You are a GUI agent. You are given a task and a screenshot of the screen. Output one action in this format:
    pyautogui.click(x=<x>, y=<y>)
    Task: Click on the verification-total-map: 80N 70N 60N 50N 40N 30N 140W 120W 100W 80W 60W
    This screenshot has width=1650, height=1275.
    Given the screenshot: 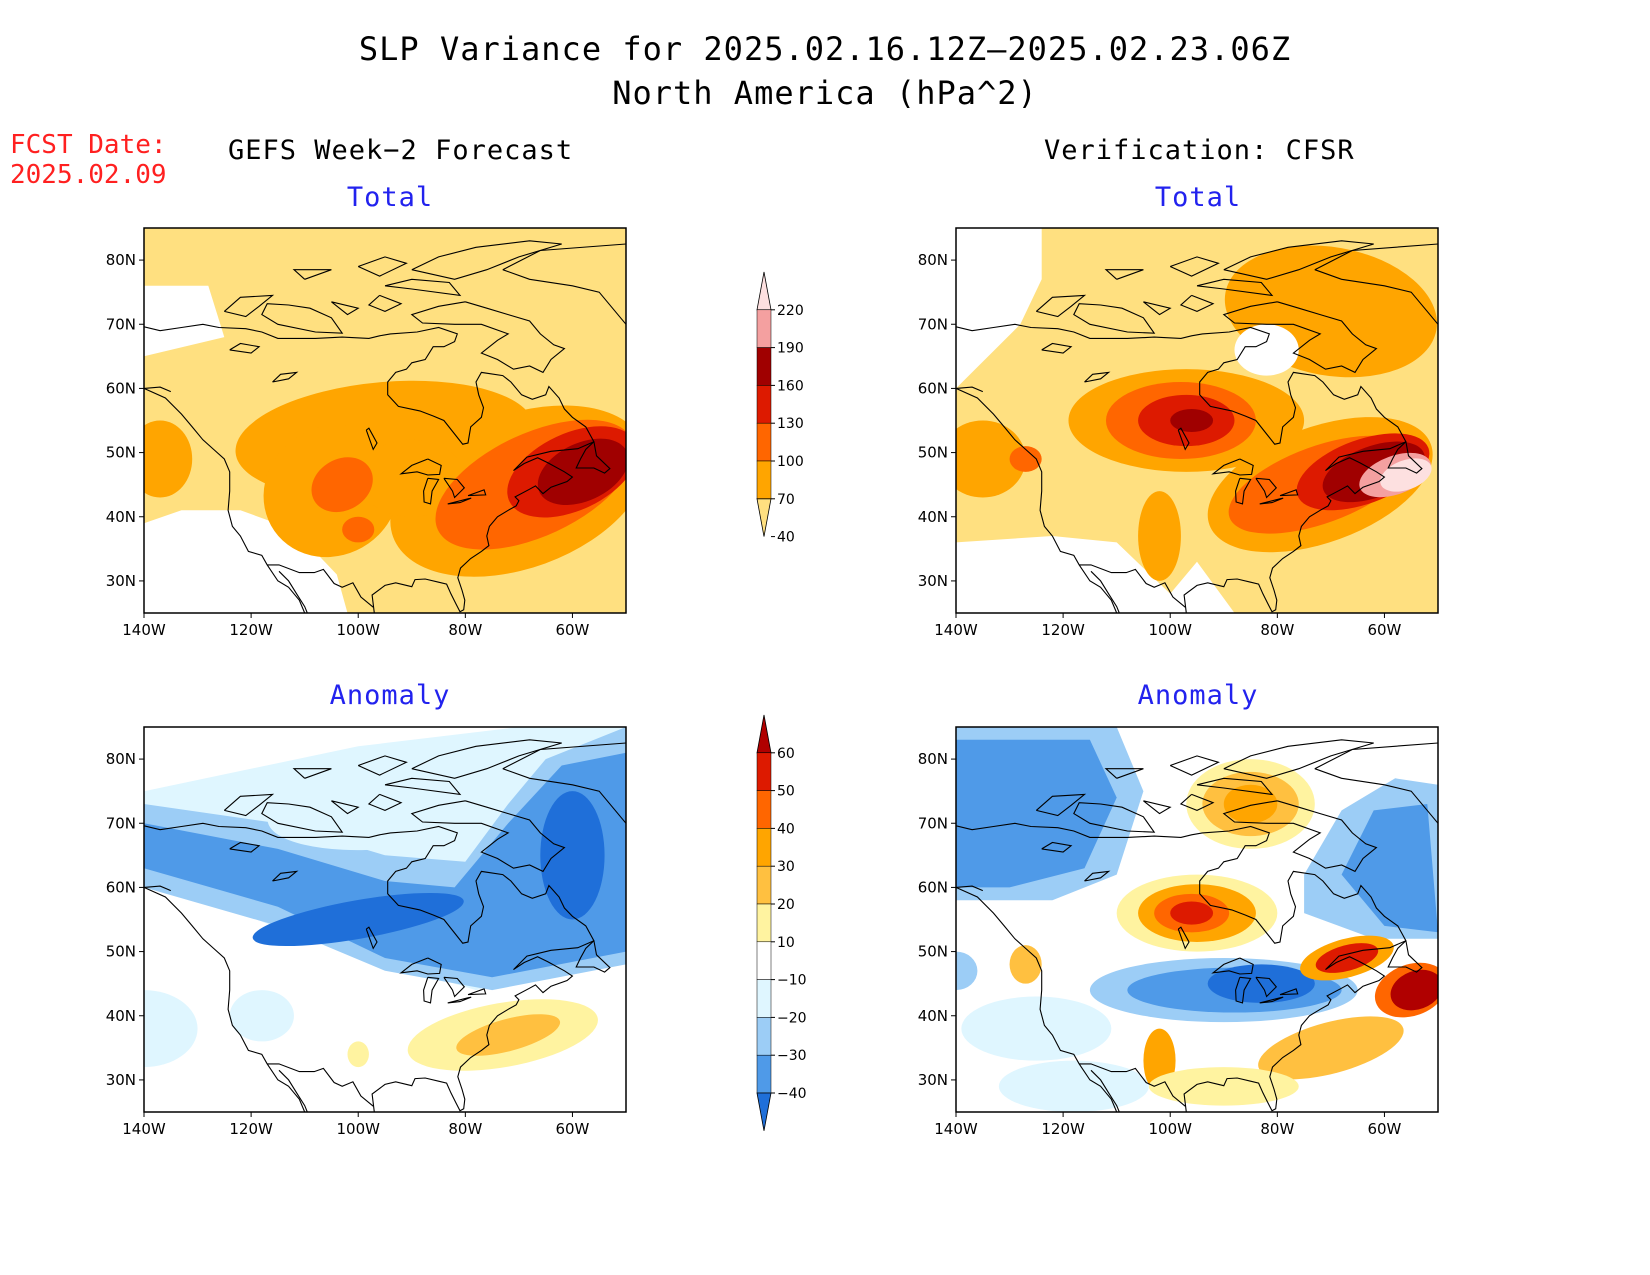 What is the action you would take?
    pyautogui.click(x=1178, y=433)
    